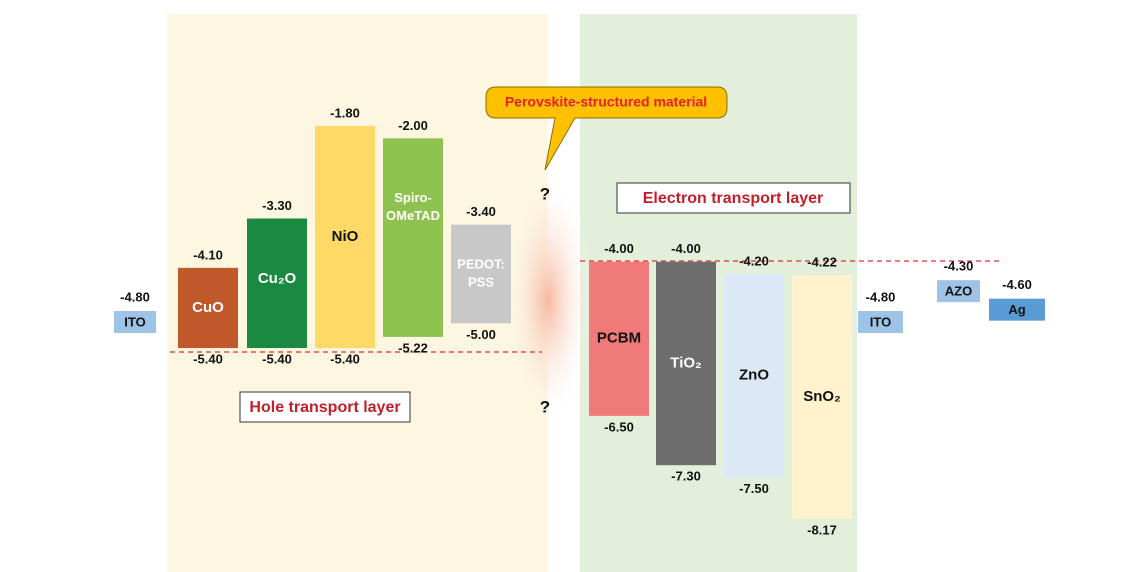 The height and width of the screenshot is (572, 1138). I want to click on material-name: PSS, so click(481, 281).